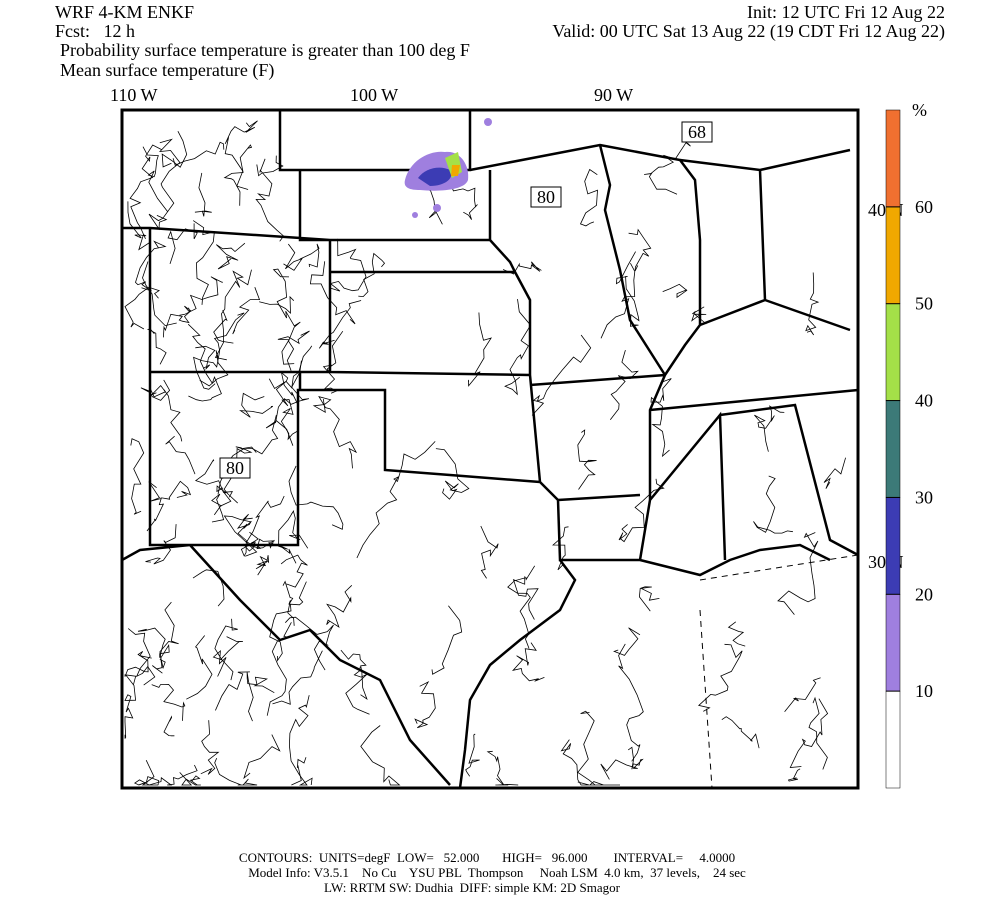 The width and height of the screenshot is (1000, 900). What do you see at coordinates (919, 110) in the screenshot?
I see `colorbar-unit: %` at bounding box center [919, 110].